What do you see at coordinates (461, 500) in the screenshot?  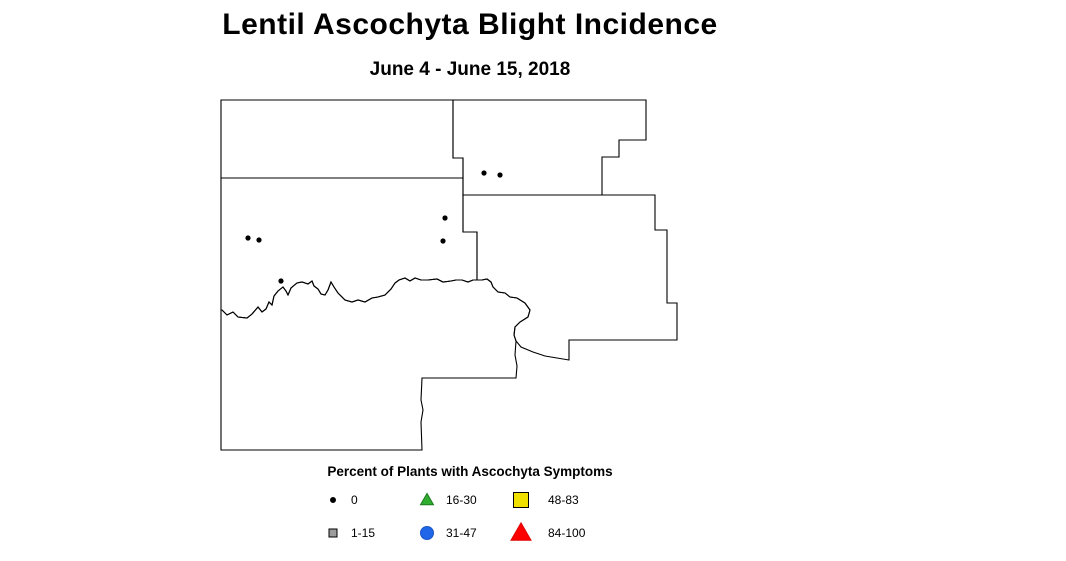 I see `legend-label: 16-30` at bounding box center [461, 500].